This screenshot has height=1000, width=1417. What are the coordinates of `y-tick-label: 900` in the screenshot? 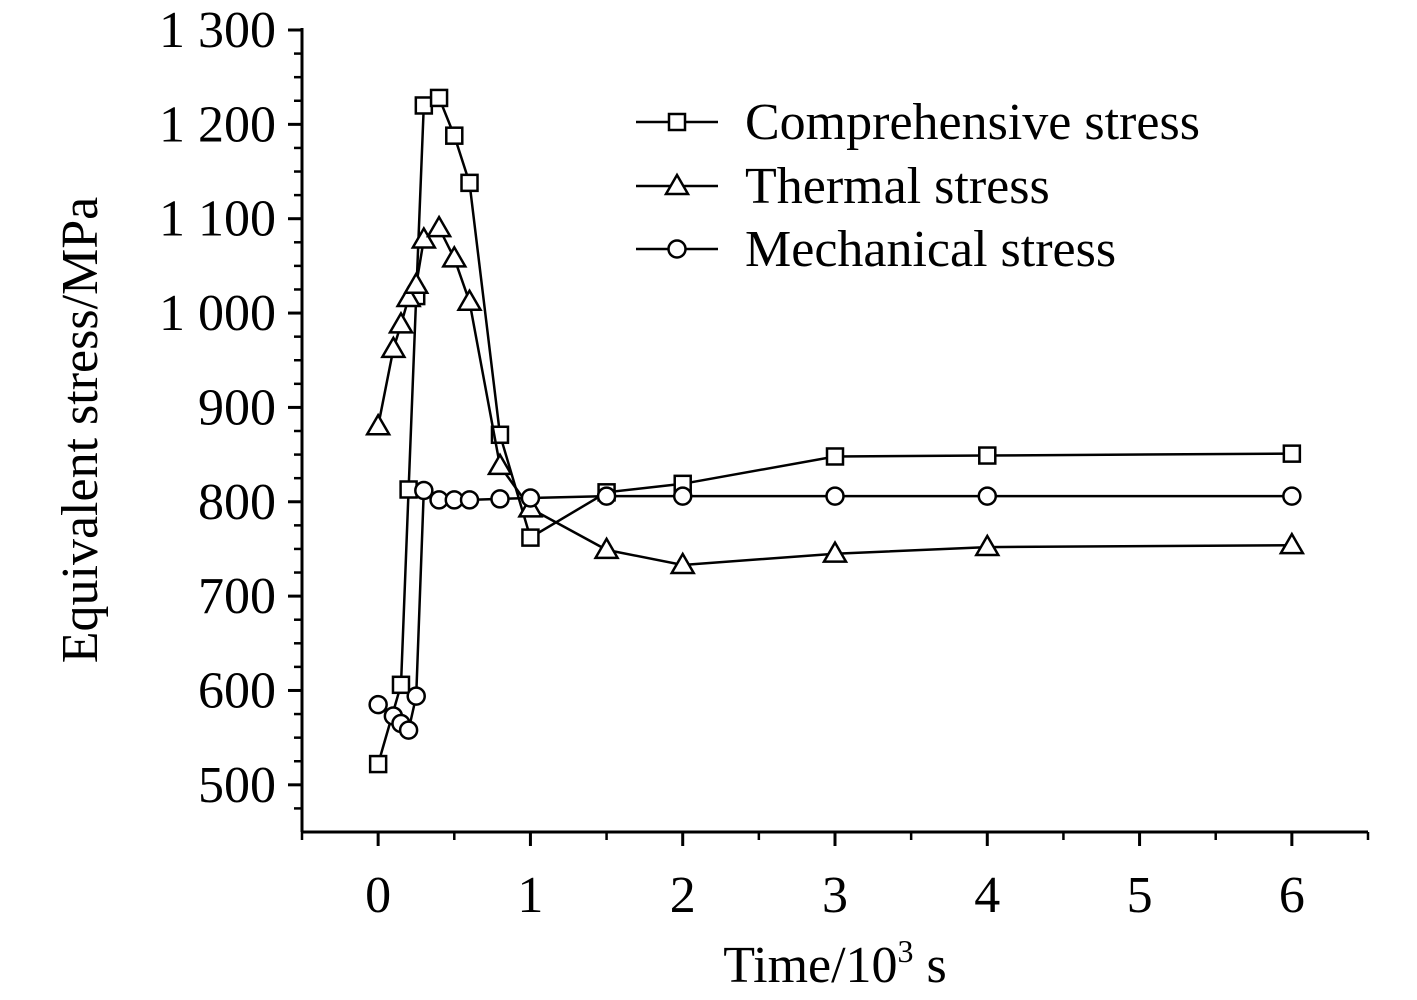 It's located at (237, 407).